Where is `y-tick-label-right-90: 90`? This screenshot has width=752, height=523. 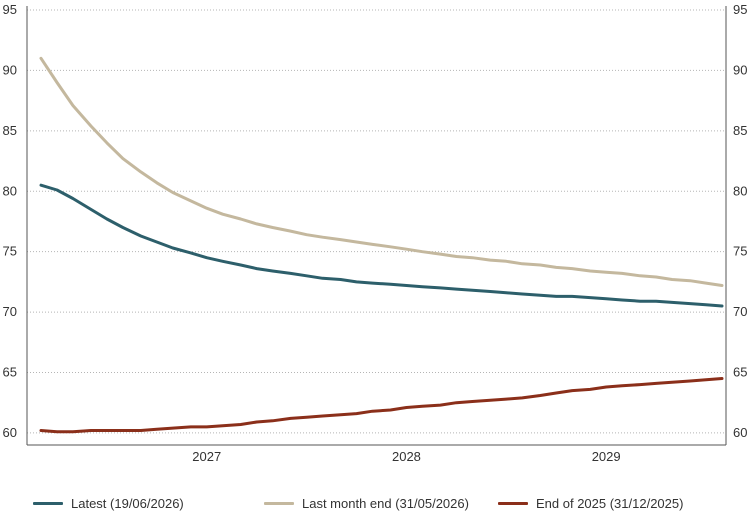 y-tick-label-right-90: 90 is located at coordinates (740, 69).